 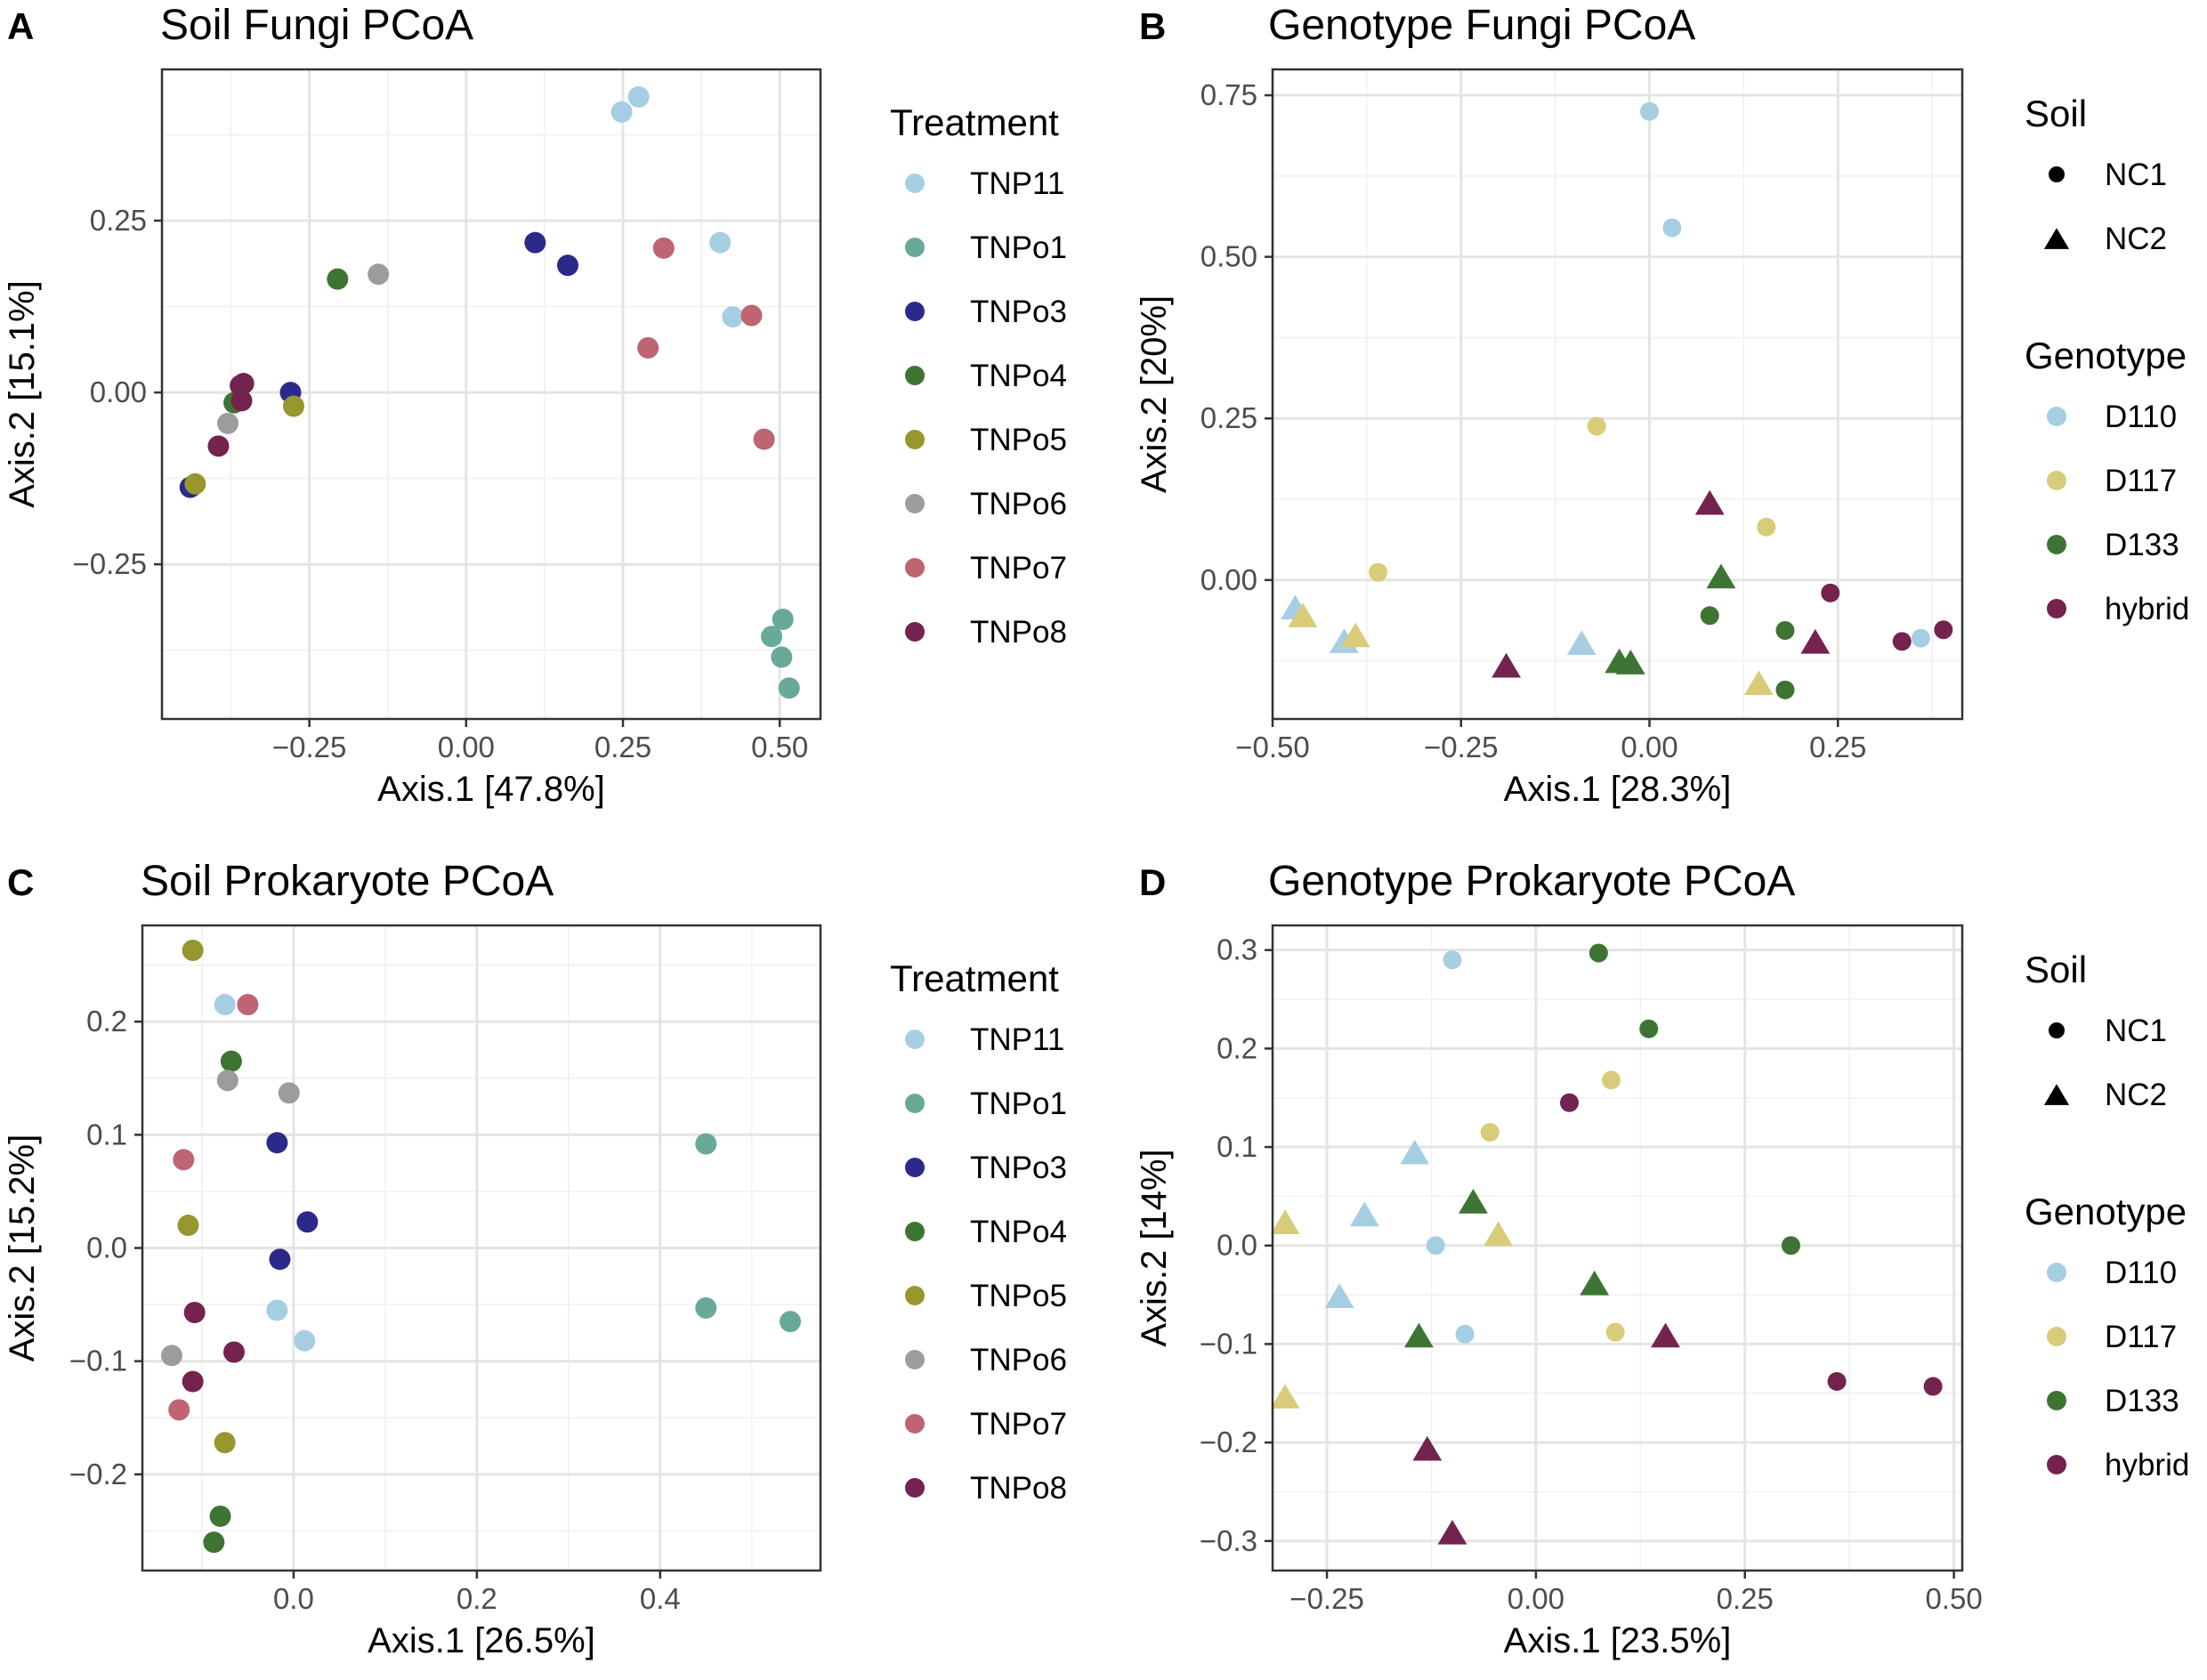 What do you see at coordinates (347, 881) in the screenshot?
I see `plot-title: Soil Prokaryote PCoA` at bounding box center [347, 881].